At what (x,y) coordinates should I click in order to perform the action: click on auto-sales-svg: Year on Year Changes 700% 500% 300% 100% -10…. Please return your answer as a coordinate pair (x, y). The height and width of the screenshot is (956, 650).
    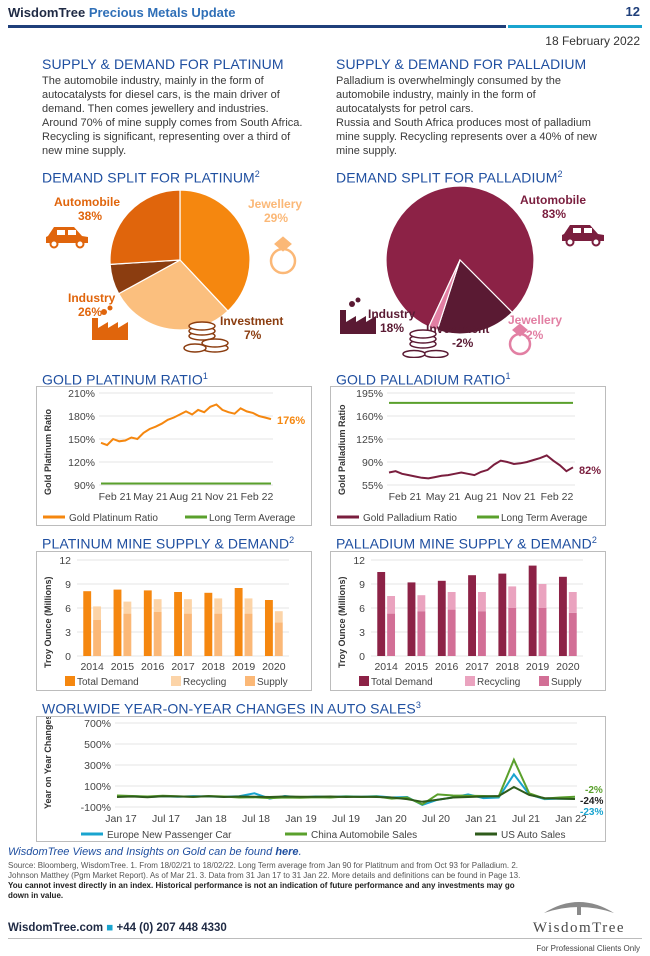
    Looking at the image, I should click on (323, 778).